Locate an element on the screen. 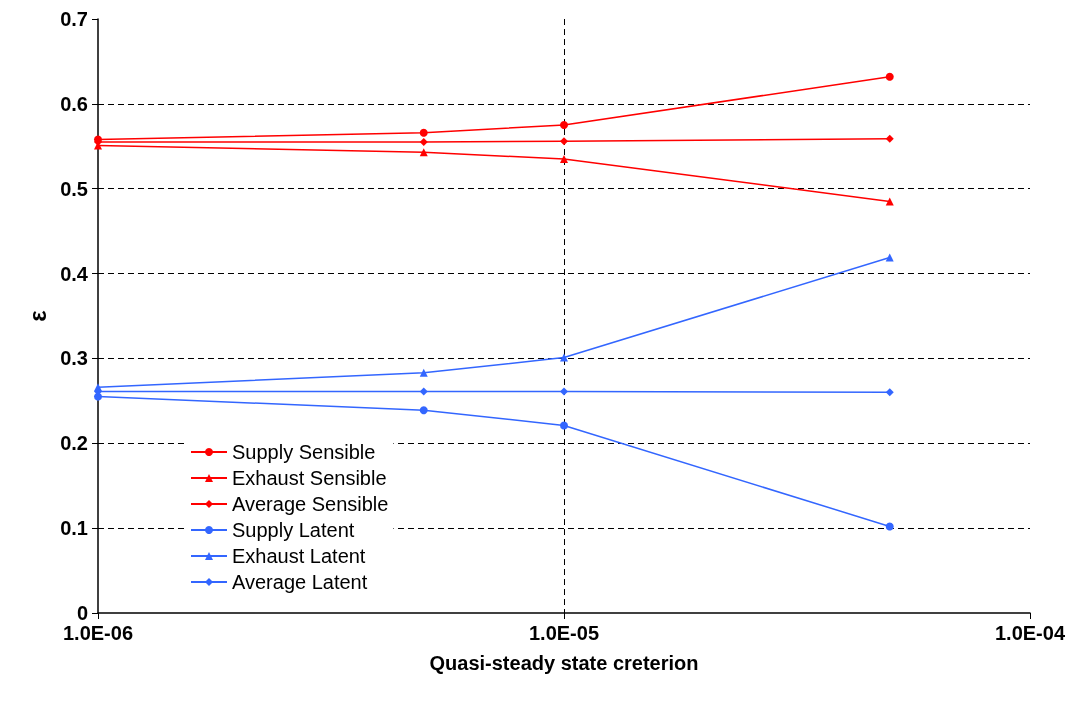 This screenshot has width=1081, height=702. legend-label: Supply Sensible is located at coordinates (304, 452).